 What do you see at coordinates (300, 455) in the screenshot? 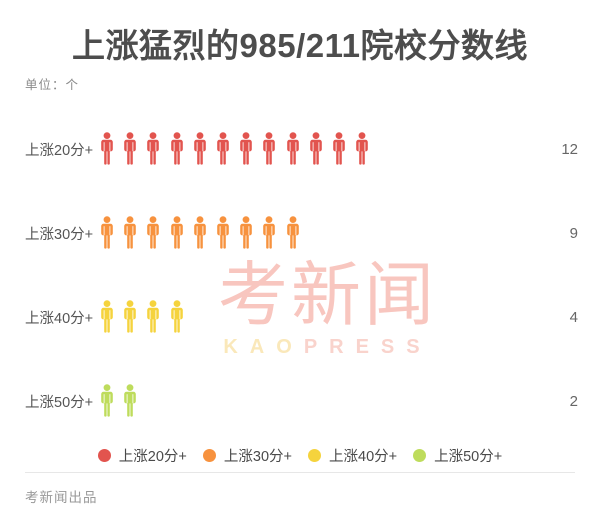
I see `chart-legend: 上涨20分+ 上涨30分+ 上涨40分+ 上涨50分+` at bounding box center [300, 455].